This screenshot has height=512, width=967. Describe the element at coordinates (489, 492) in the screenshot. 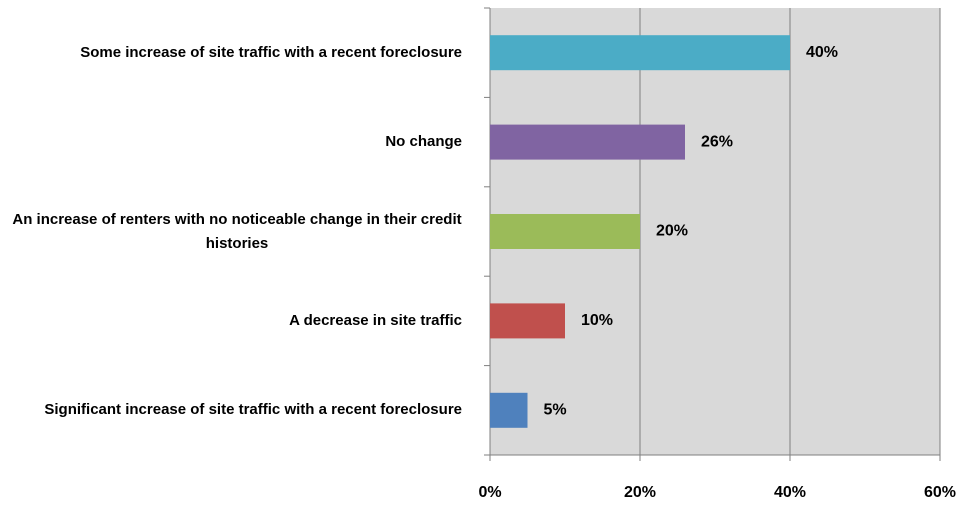

I see `x-tick-label: 0%` at that location.